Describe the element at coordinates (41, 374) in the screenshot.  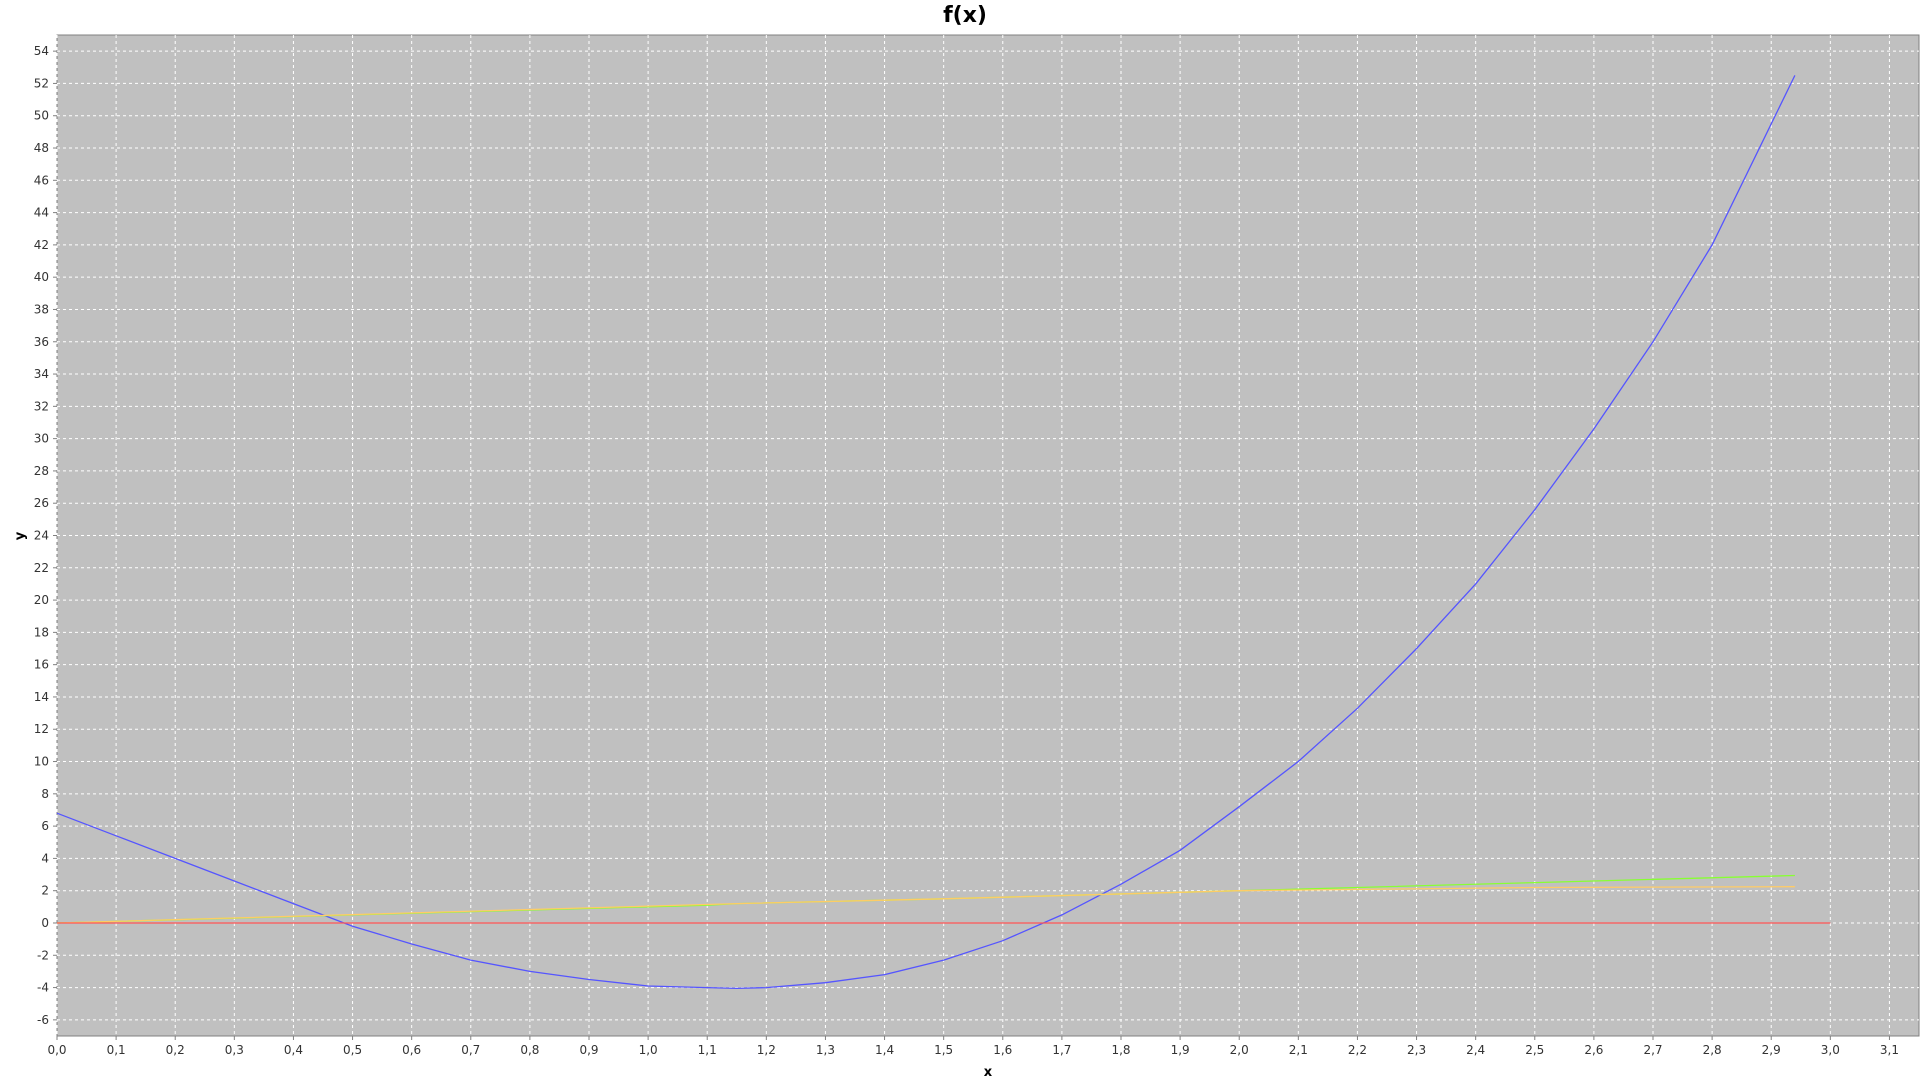
I see `y-tick-label: 34` at that location.